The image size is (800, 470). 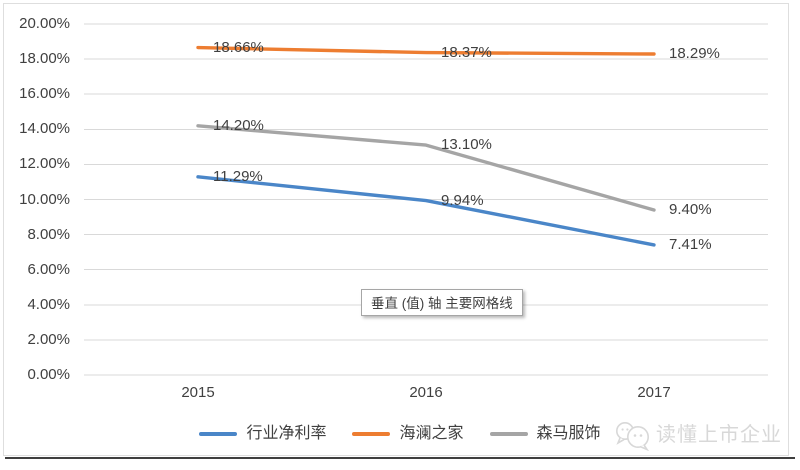 What do you see at coordinates (48, 374) in the screenshot?
I see `y-axis-tick-label: 0.00%` at bounding box center [48, 374].